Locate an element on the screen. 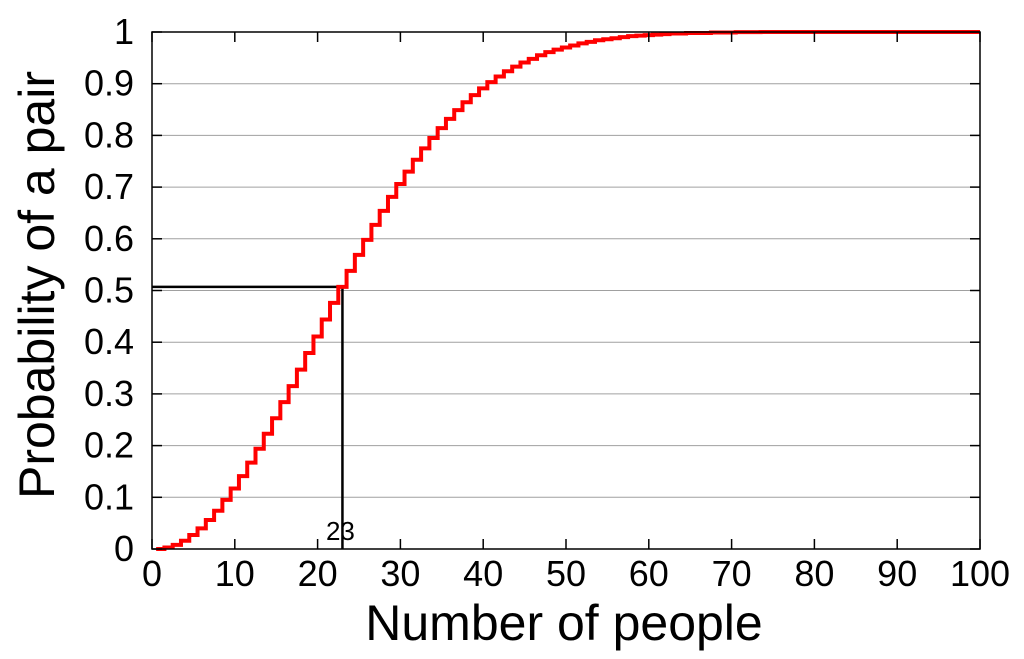 The image size is (1024, 659). x-tick-label: 30 is located at coordinates (400, 573).